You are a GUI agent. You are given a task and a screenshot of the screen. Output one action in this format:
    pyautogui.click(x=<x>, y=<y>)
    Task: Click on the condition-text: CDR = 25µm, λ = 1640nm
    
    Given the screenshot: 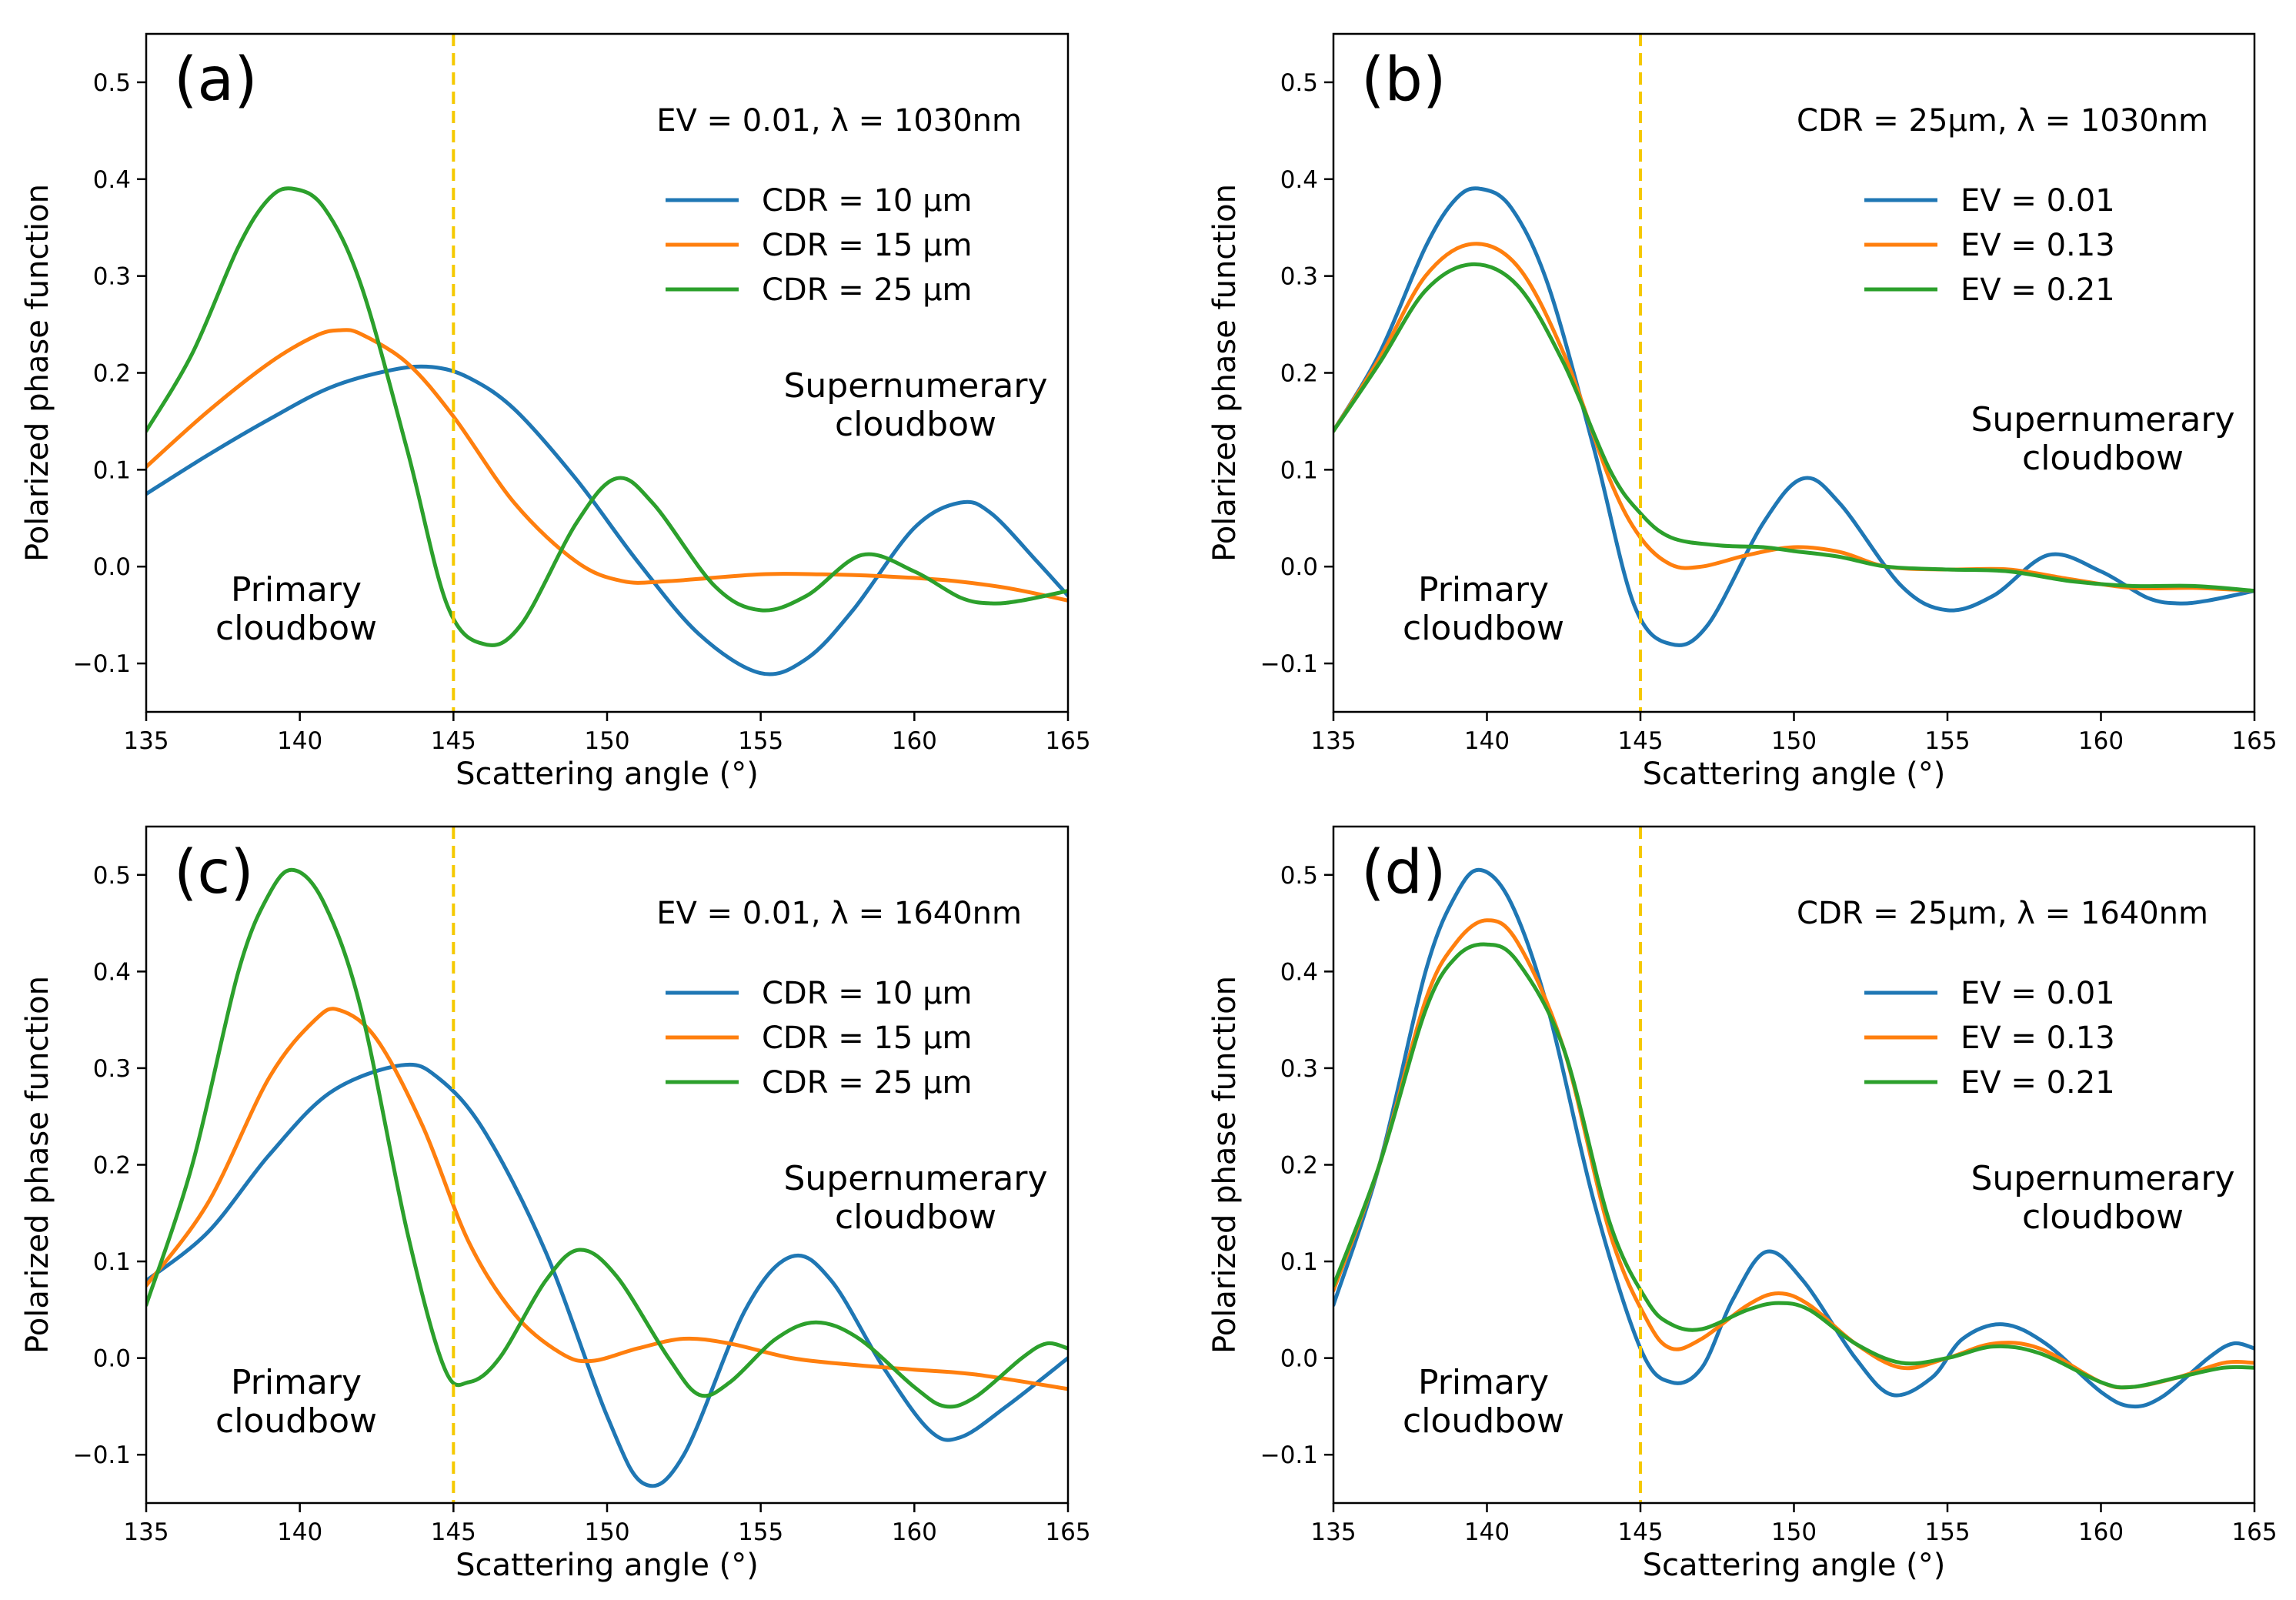 What is the action you would take?
    pyautogui.click(x=2002, y=914)
    